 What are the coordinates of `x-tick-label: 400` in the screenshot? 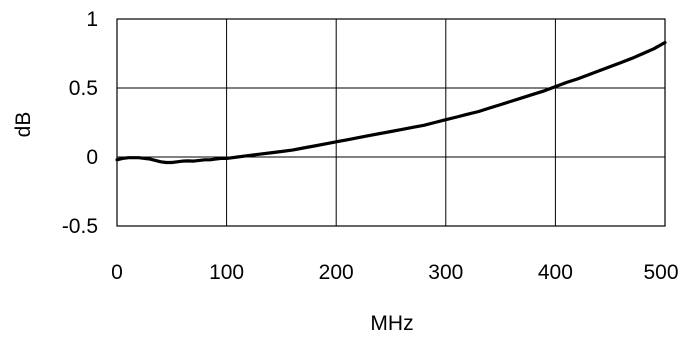 It's located at (555, 272).